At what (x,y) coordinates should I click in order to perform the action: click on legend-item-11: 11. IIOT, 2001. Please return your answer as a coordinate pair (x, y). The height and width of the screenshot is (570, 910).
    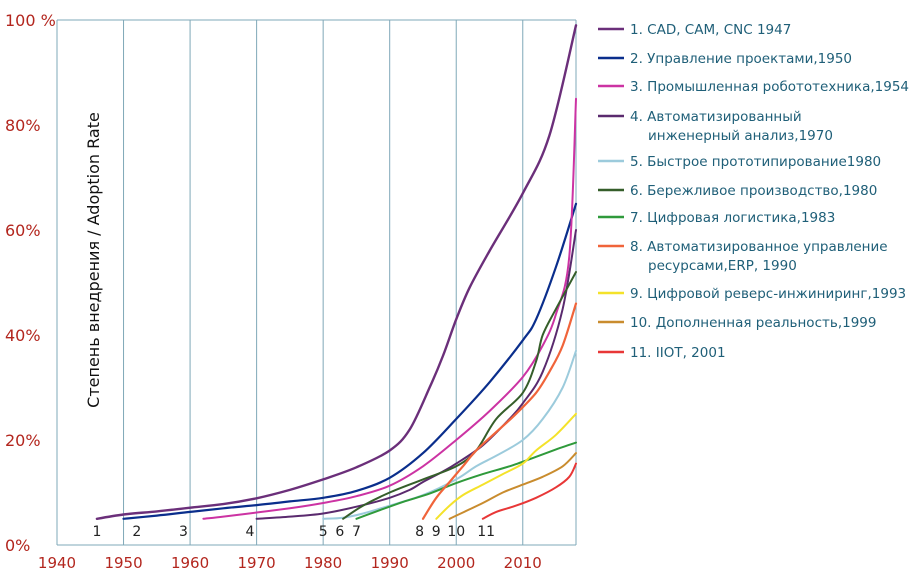
    Looking at the image, I should click on (662, 353).